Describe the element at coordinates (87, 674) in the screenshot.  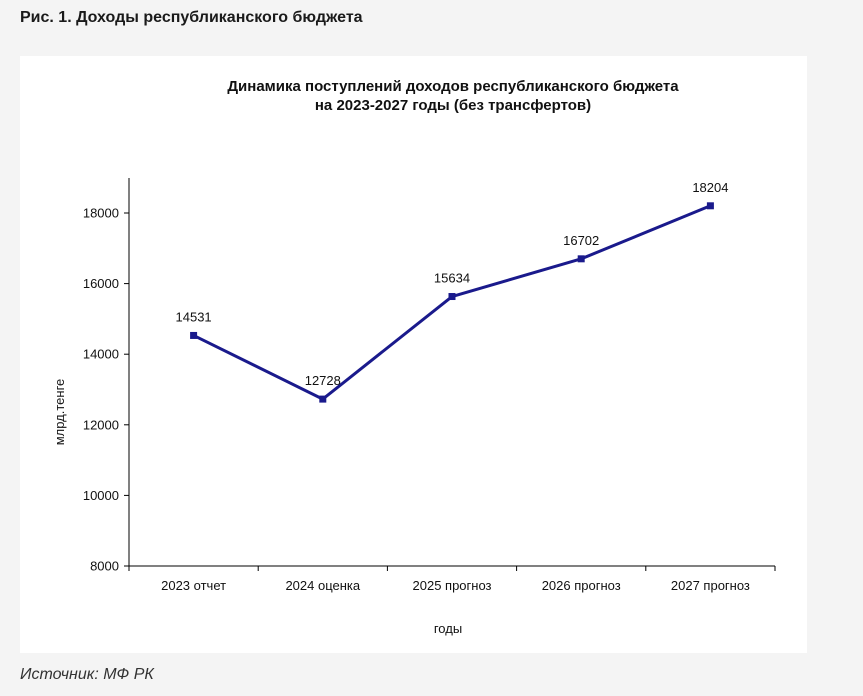
I see `source-note: Источник: МФ РК` at that location.